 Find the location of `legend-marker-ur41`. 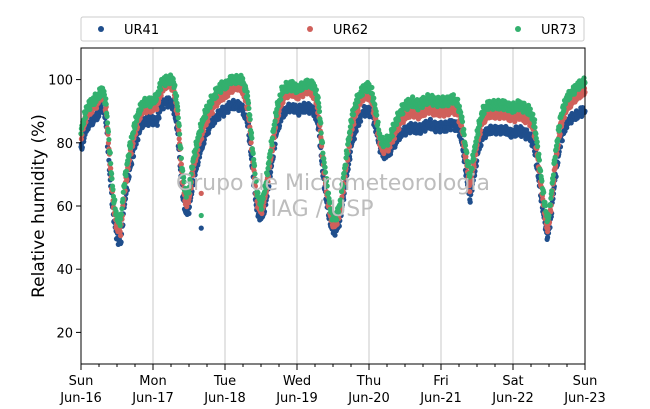

legend-marker-ur41 is located at coordinates (101, 29).